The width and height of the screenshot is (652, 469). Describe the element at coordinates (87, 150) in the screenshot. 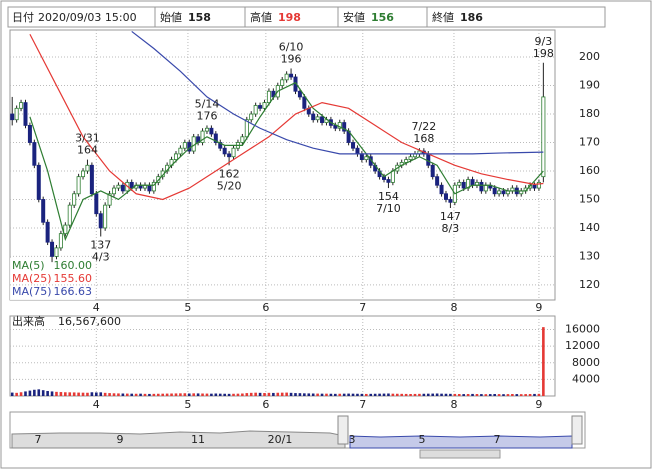

I see `annotation-value: 164` at that location.